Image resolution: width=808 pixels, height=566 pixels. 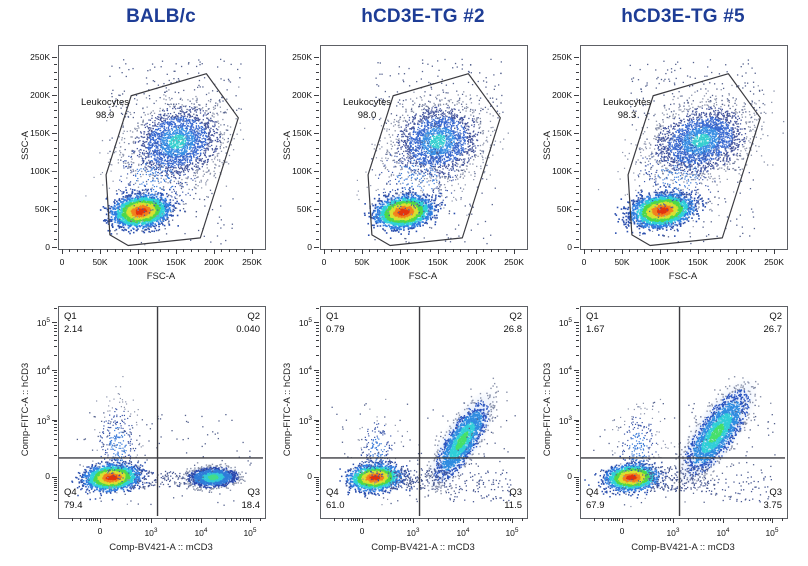 I want to click on quadrant-value: 26.8, so click(x=513, y=329).